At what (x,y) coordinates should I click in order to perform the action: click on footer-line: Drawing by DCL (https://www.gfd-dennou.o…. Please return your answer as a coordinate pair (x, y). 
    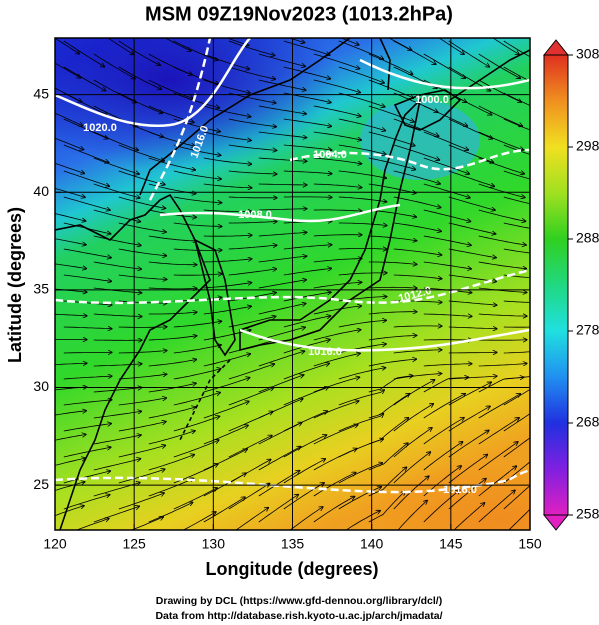
    Looking at the image, I should click on (299, 601).